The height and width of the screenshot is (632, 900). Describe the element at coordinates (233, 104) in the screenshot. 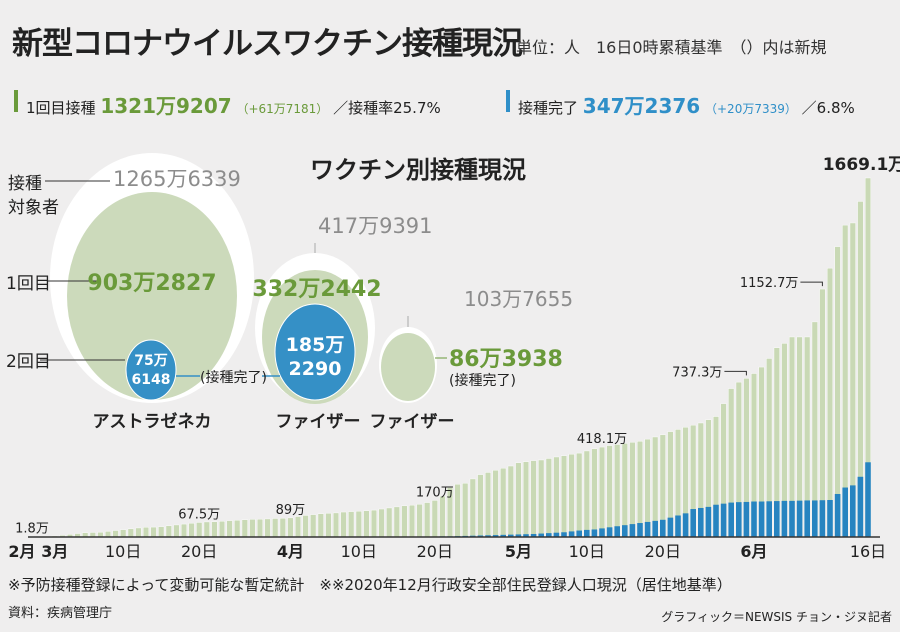

I see `first-dose-stat: 1回目接種 1321万9207 （+61万7181） ／接種率25.7%` at that location.